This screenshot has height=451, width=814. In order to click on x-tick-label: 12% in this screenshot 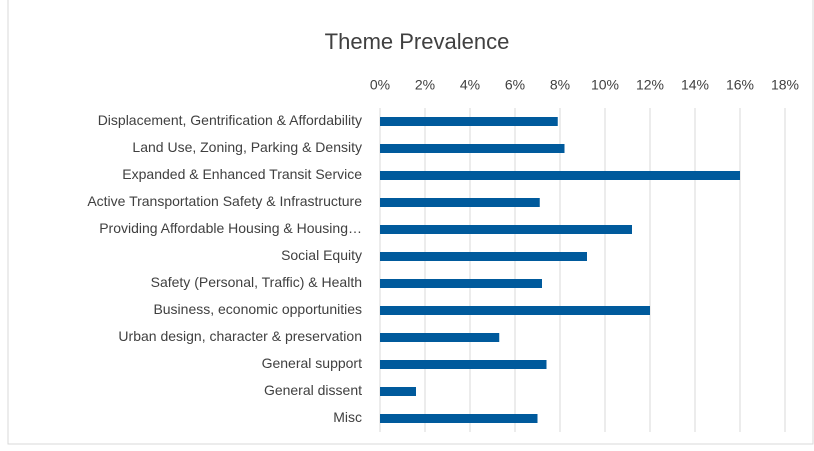, I will do `click(650, 85)`.